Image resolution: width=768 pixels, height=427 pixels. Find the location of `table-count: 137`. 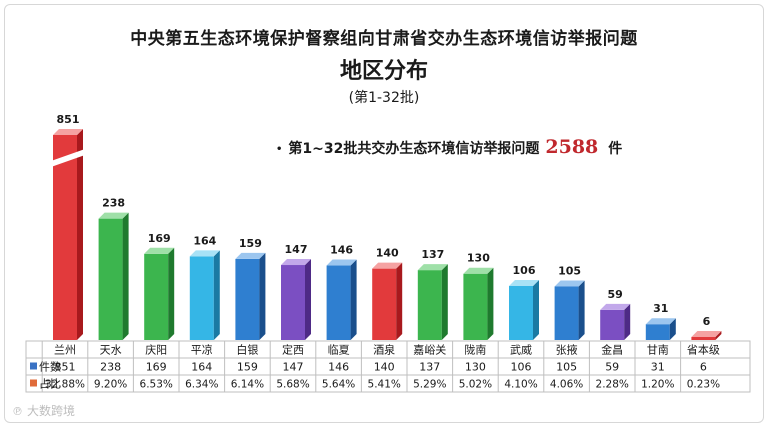

table-count: 137 is located at coordinates (429, 367).